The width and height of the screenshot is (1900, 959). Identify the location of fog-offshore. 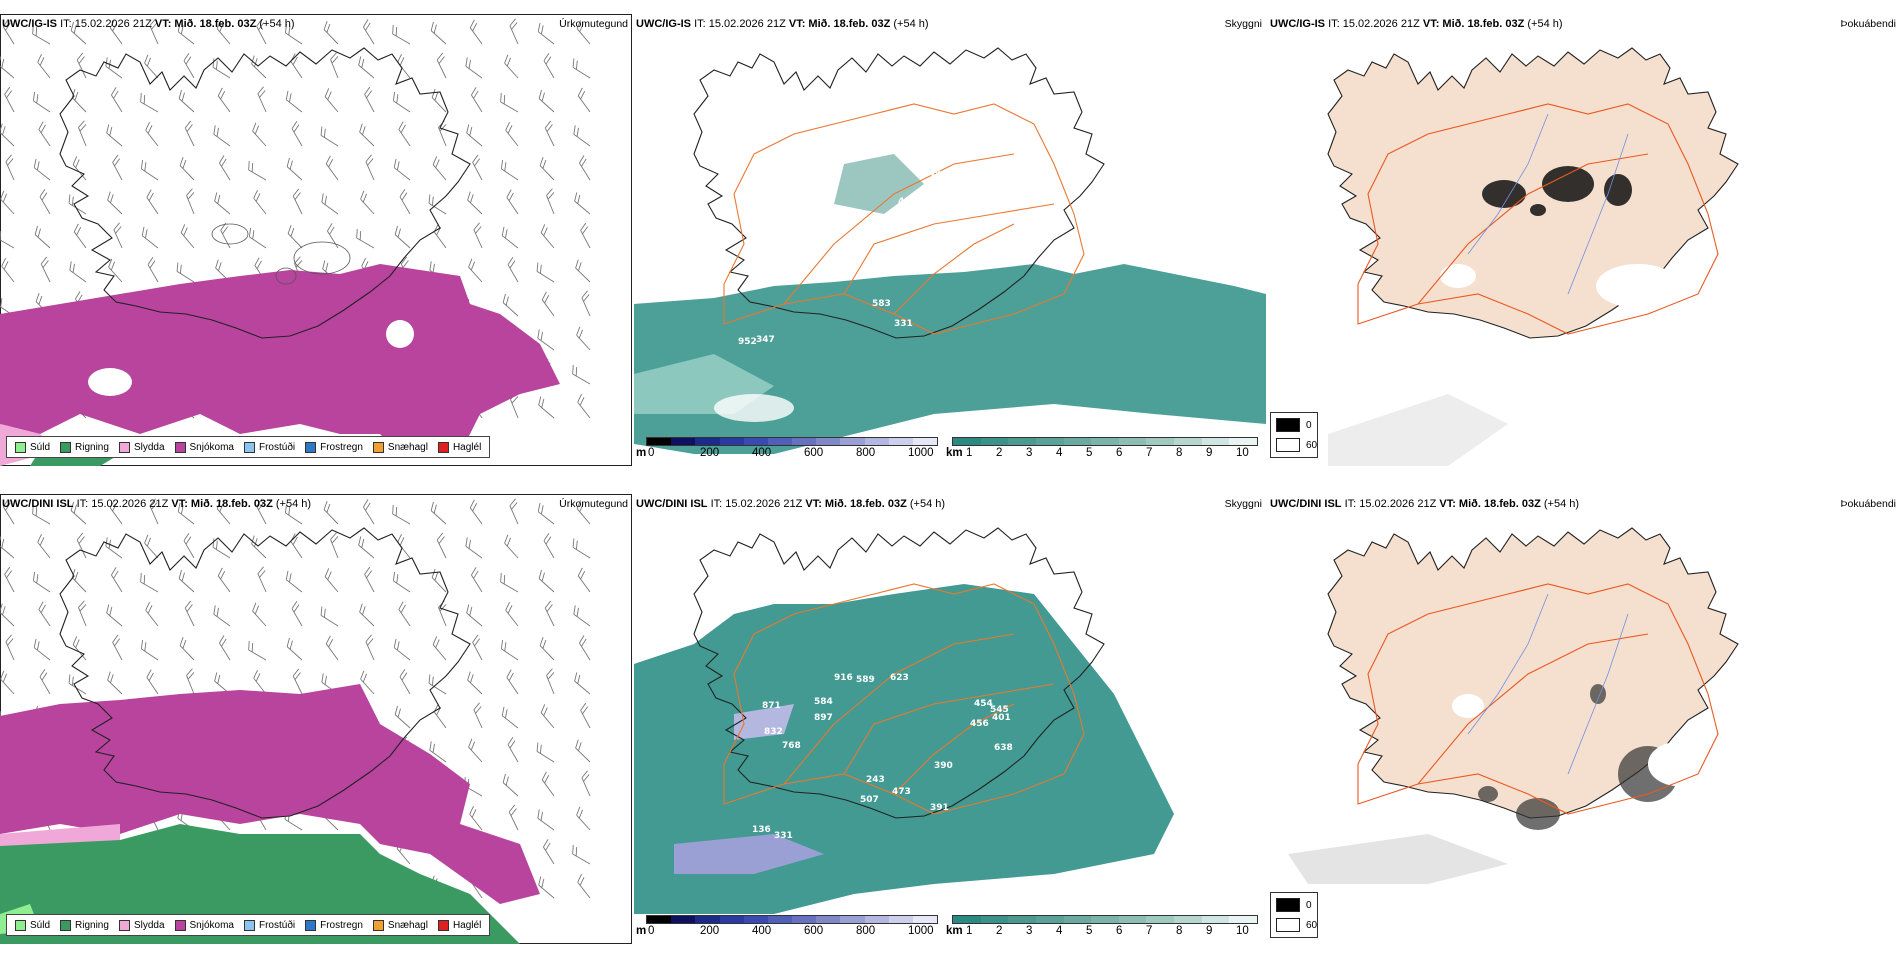
(1418, 430).